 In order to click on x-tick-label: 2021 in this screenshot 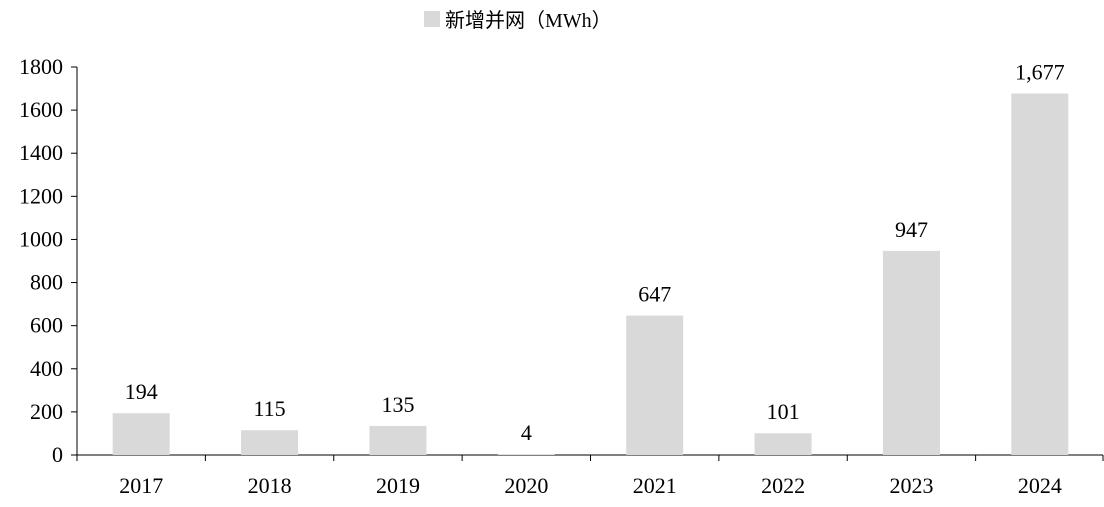, I will do `click(655, 485)`.